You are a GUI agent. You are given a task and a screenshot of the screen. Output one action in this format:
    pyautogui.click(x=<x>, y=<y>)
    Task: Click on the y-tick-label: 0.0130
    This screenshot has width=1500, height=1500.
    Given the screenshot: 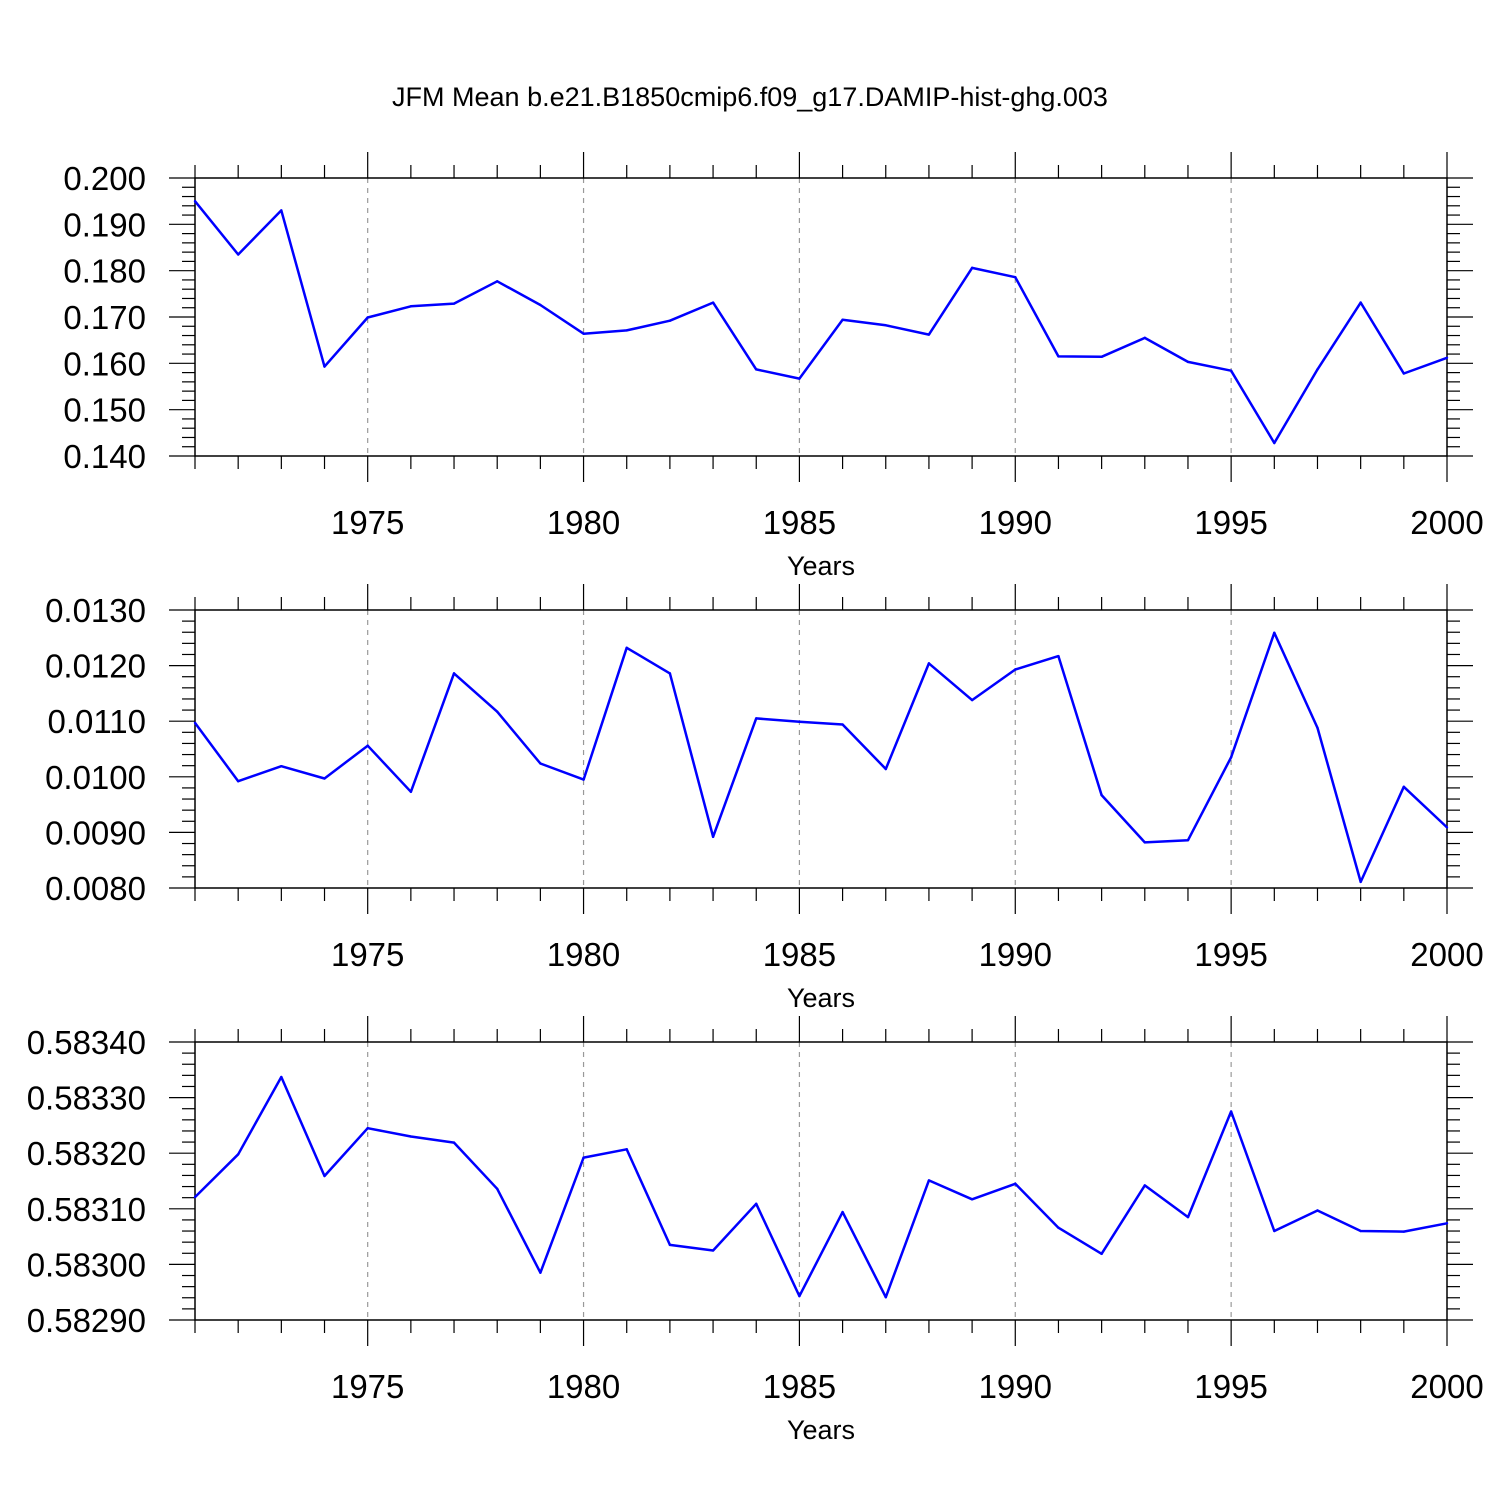 What is the action you would take?
    pyautogui.click(x=95, y=610)
    